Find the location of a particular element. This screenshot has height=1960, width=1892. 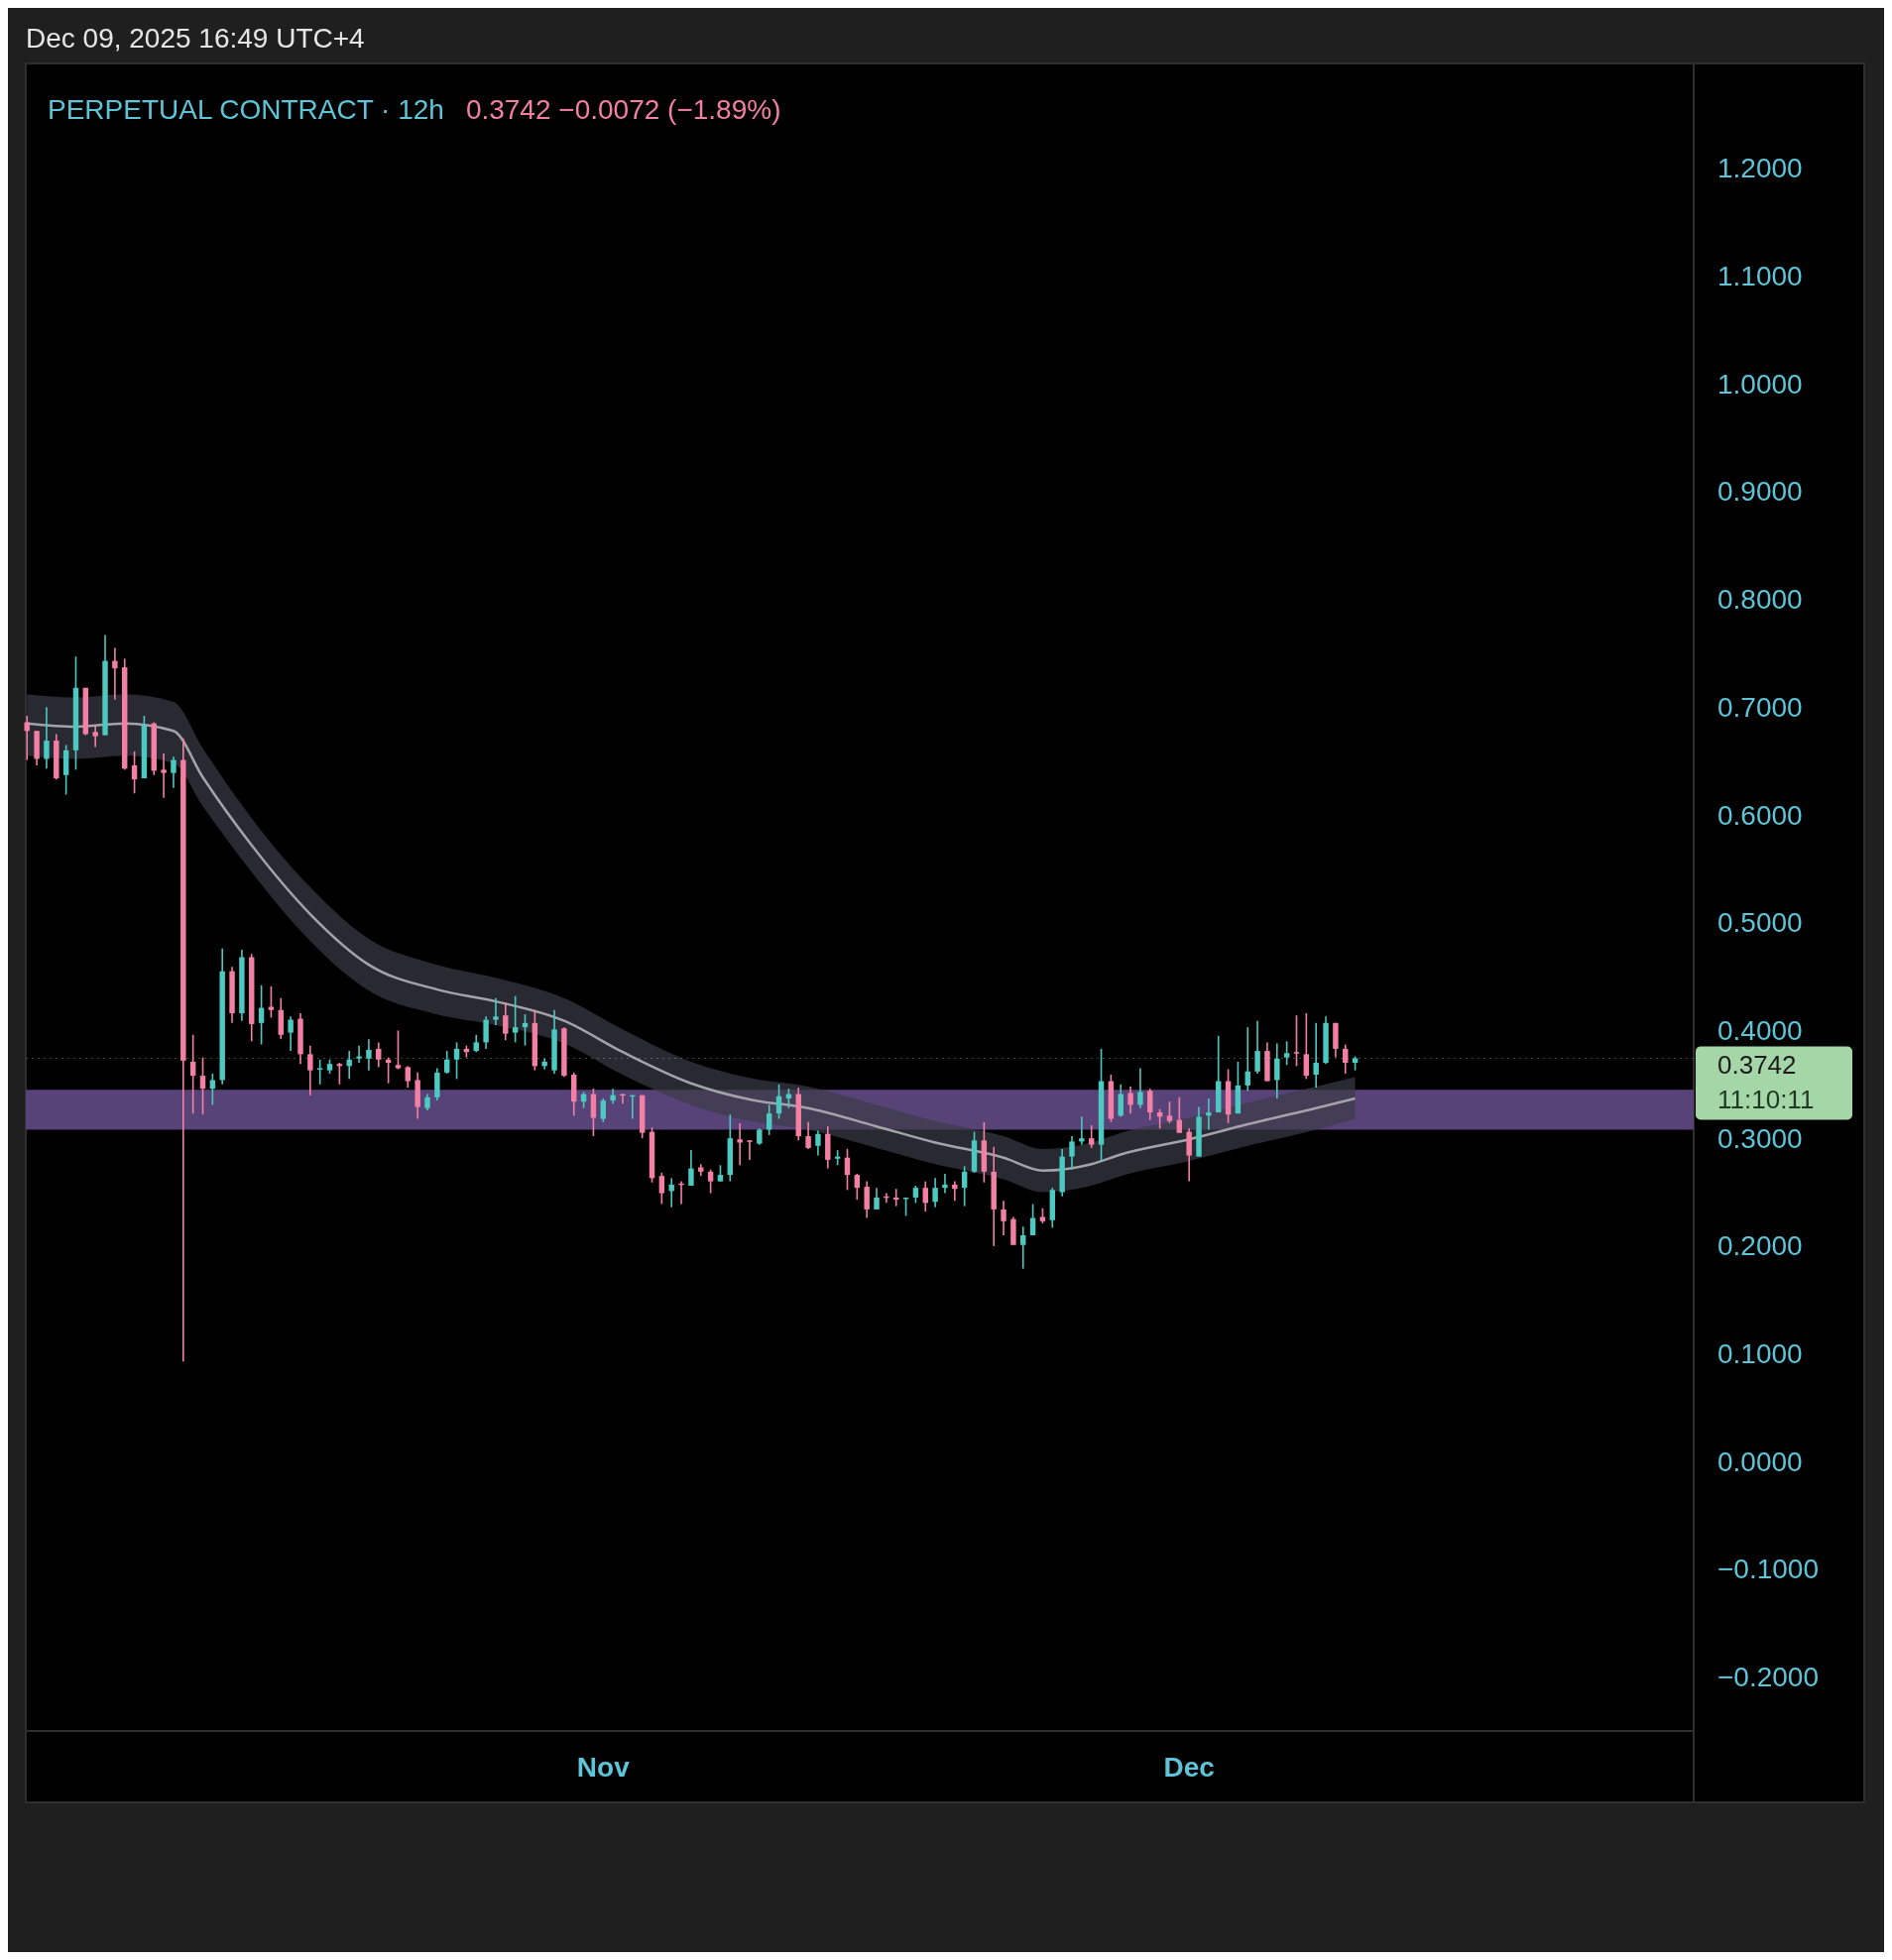

y-tick-label: 0.7000 is located at coordinates (1760, 707).